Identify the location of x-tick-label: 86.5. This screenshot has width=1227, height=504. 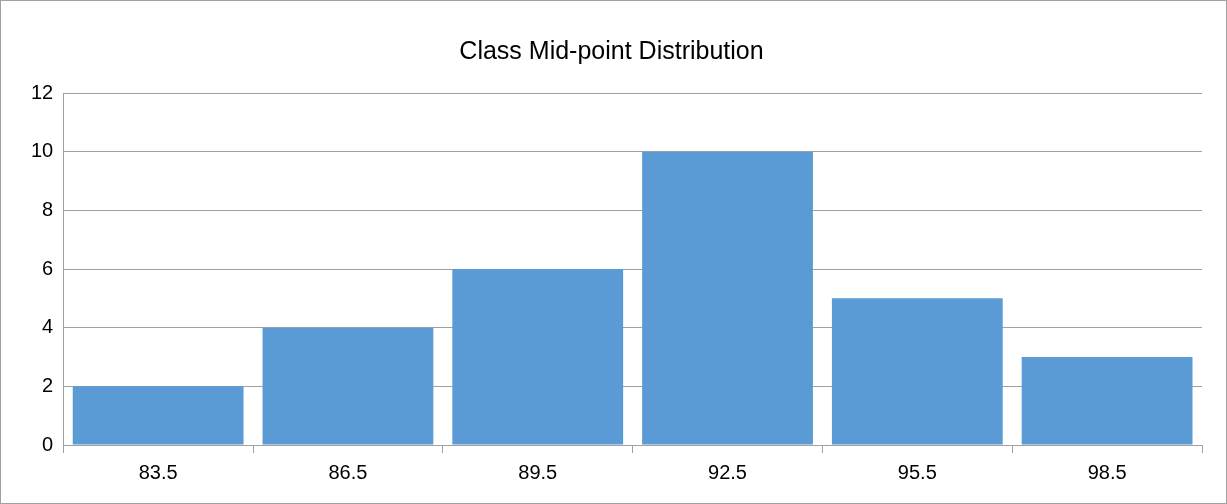
(348, 471).